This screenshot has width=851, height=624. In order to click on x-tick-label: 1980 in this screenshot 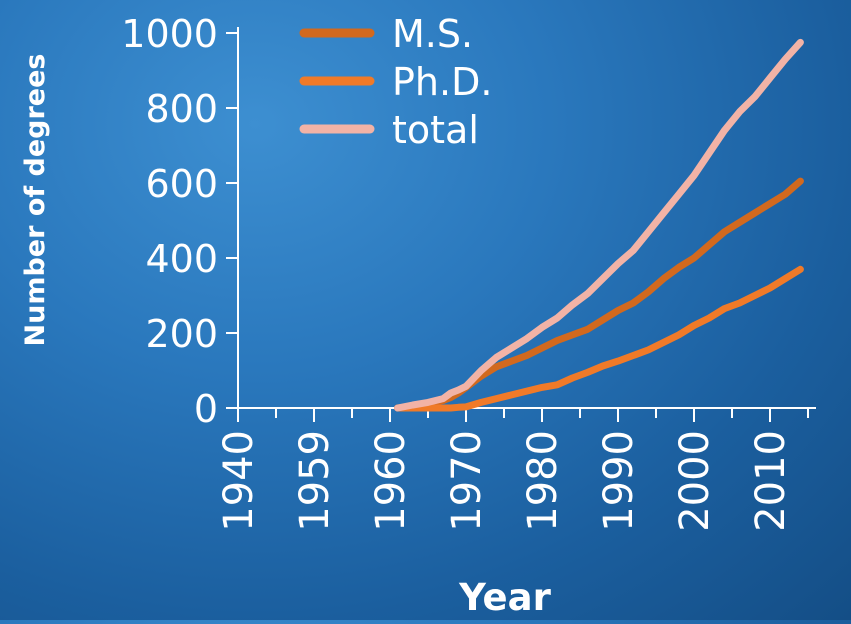, I will do `click(543, 481)`.